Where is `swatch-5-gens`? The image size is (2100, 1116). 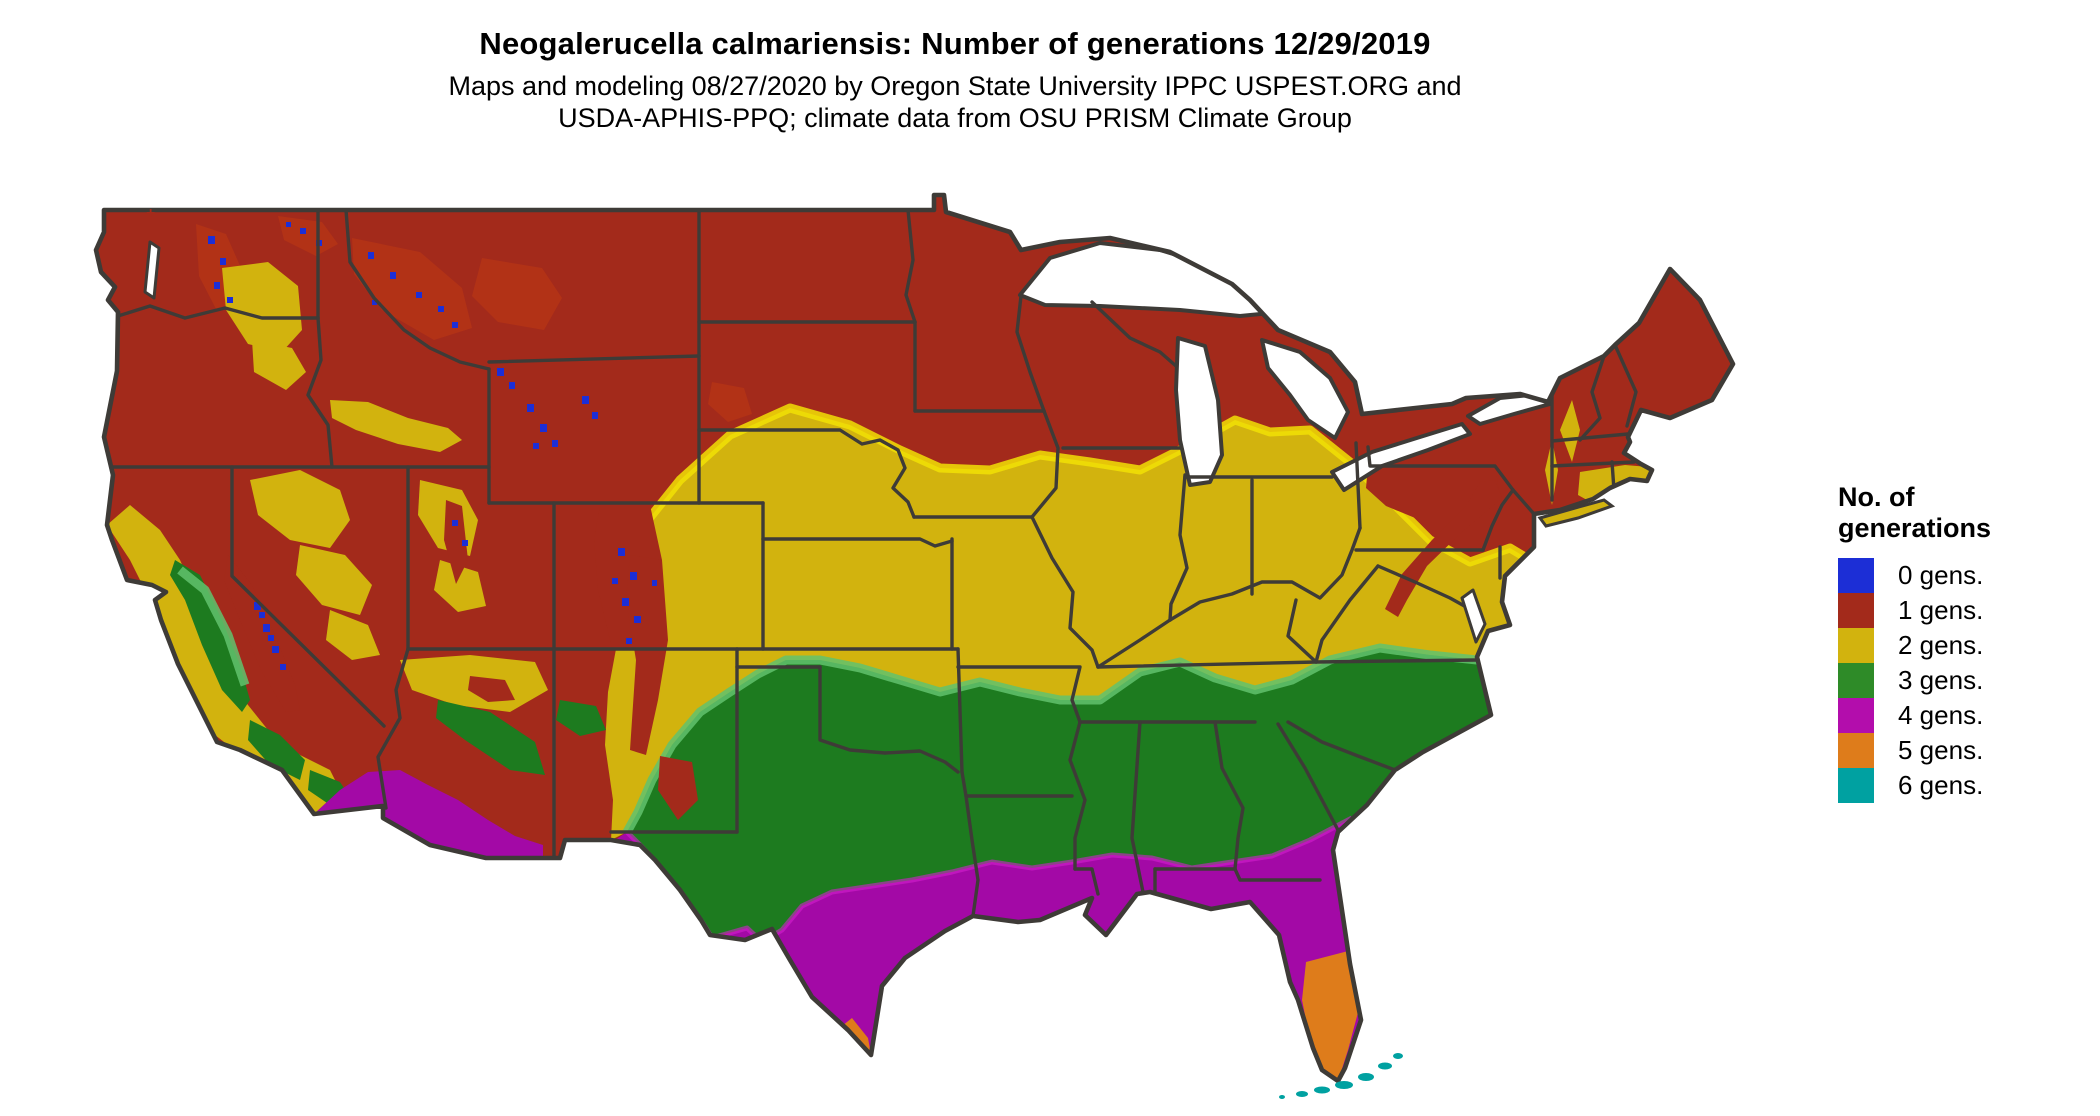 swatch-5-gens is located at coordinates (1856, 750).